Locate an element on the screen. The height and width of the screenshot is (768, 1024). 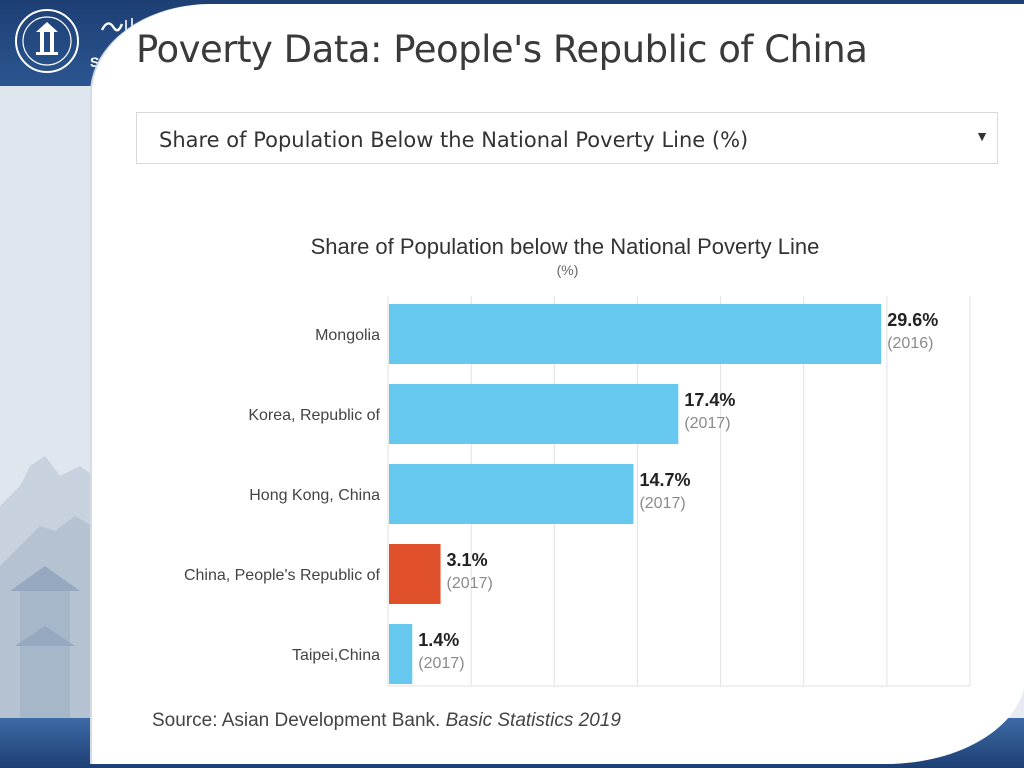
category-label: Taipei,China is located at coordinates (336, 655).